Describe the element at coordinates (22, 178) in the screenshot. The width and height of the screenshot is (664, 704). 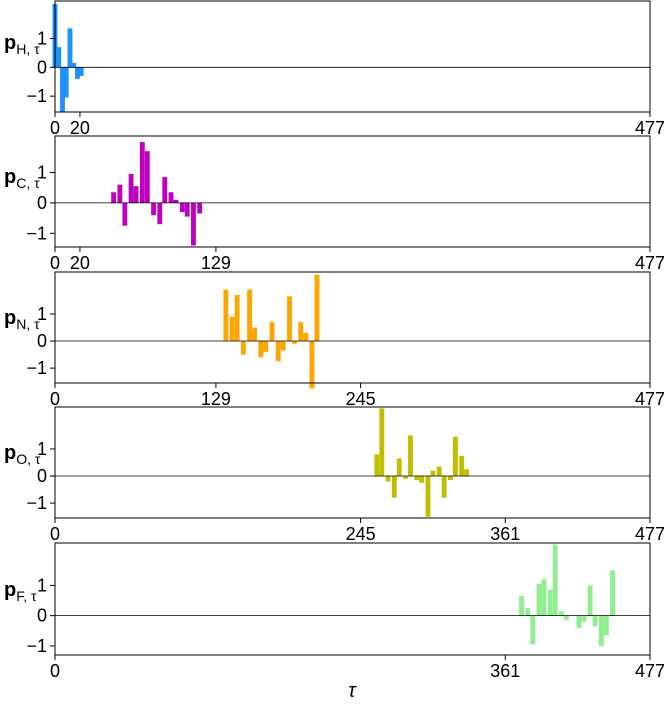
I see `y-axis-label: pC, τ` at that location.